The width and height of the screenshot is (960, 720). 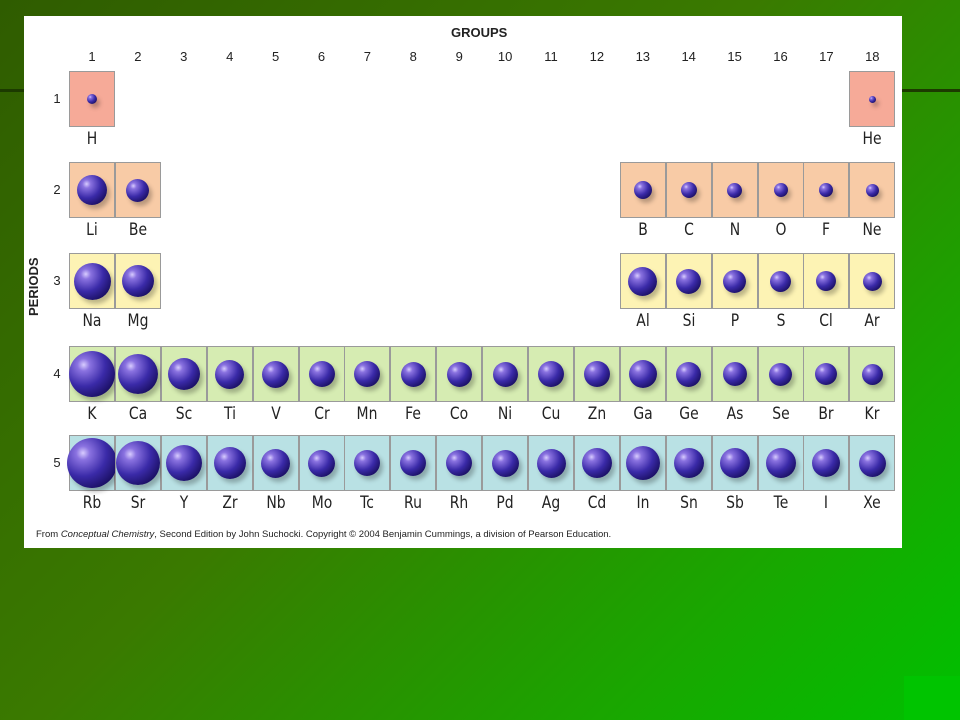 What do you see at coordinates (872, 99) in the screenshot?
I see `element-cell-he` at bounding box center [872, 99].